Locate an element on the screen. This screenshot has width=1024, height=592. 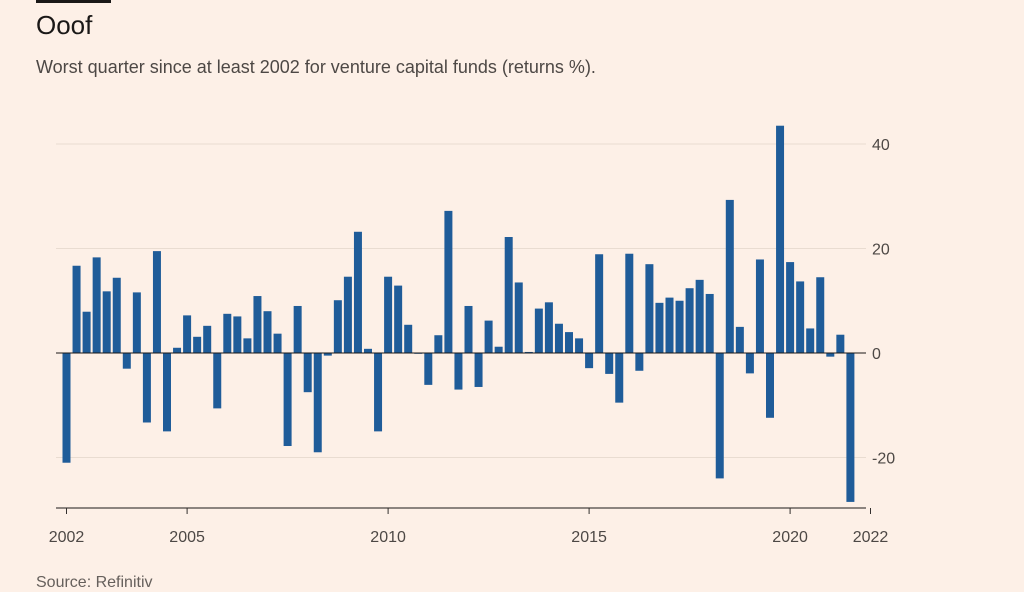
y-tick-label: 0 is located at coordinates (876, 354).